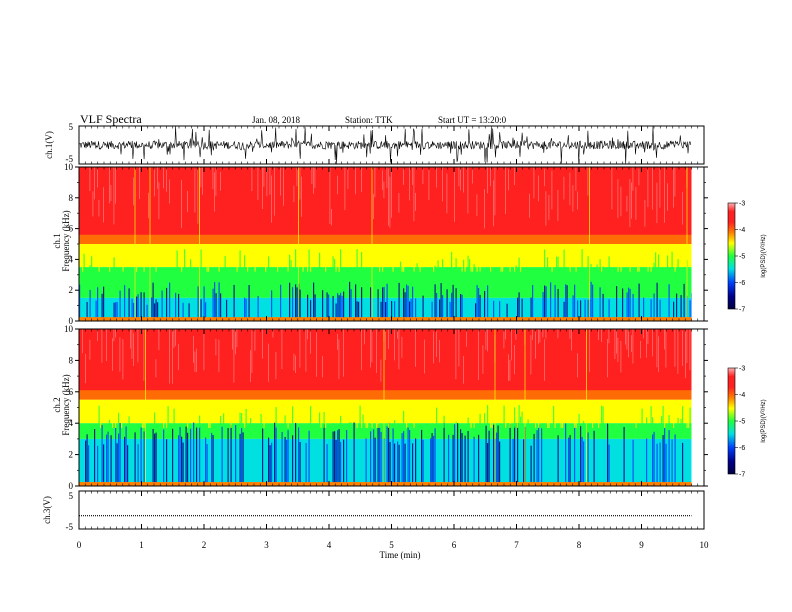 The height and width of the screenshot is (612, 792). Describe the element at coordinates (266, 545) in the screenshot. I see `time-tick-3: 3` at that location.